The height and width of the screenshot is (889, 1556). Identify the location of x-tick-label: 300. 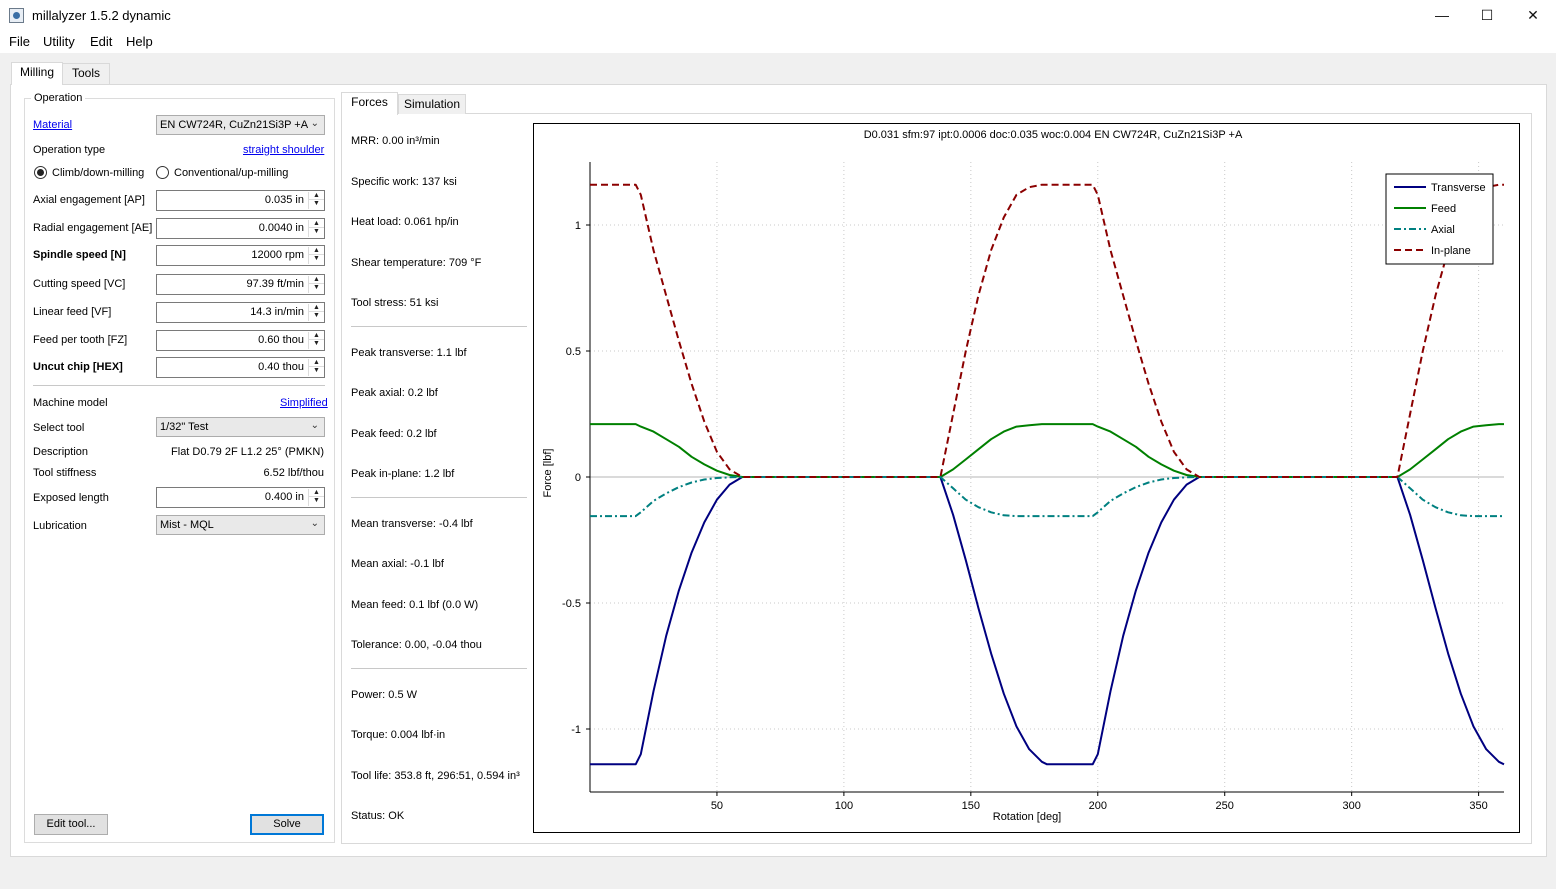
(1351, 806).